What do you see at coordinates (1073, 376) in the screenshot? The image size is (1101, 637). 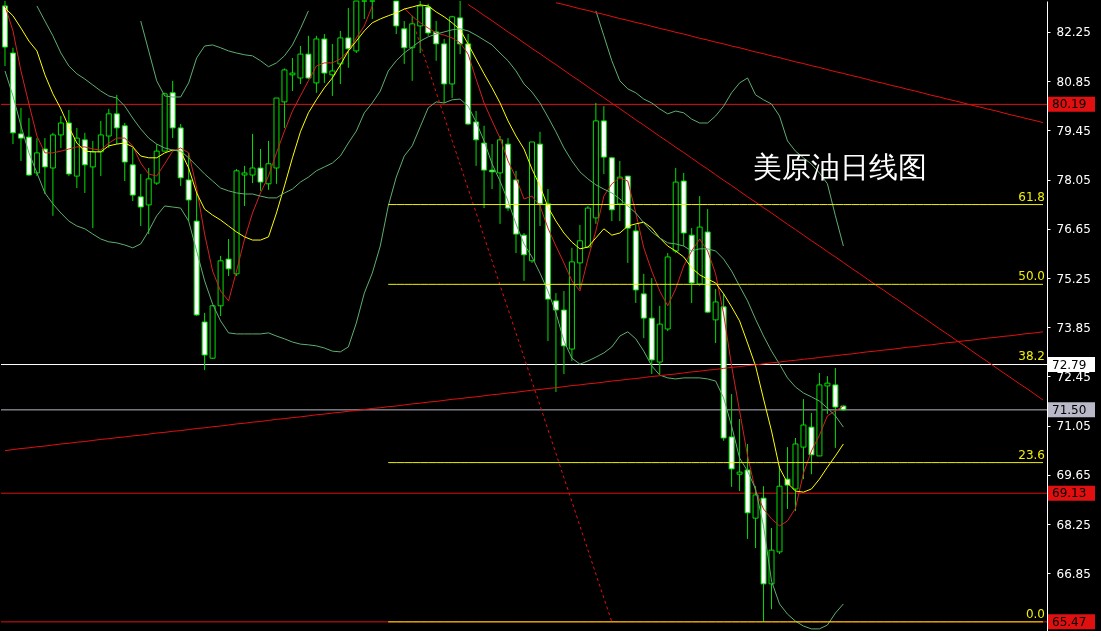 I see `y-tick-label: 72.45` at bounding box center [1073, 376].